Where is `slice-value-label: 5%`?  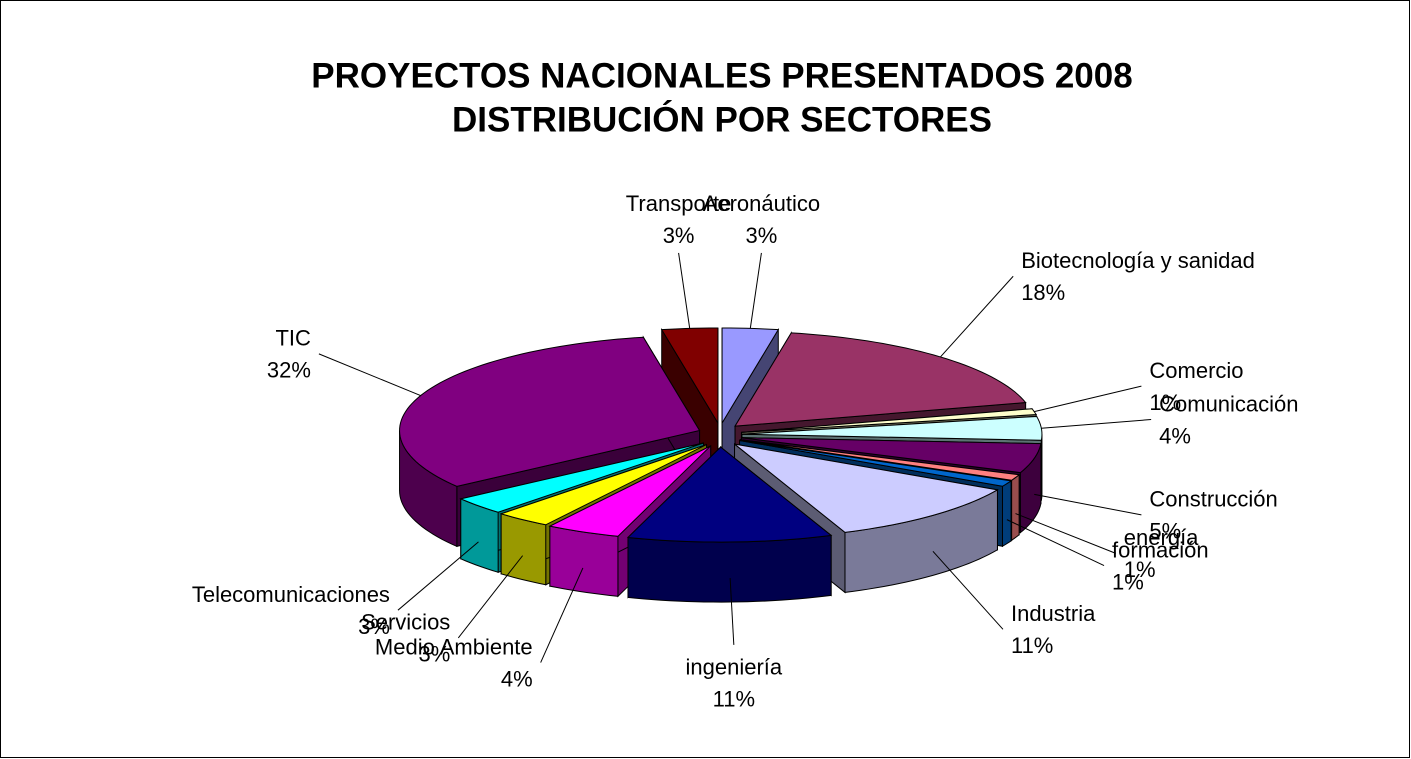
slice-value-label: 5% is located at coordinates (1165, 531).